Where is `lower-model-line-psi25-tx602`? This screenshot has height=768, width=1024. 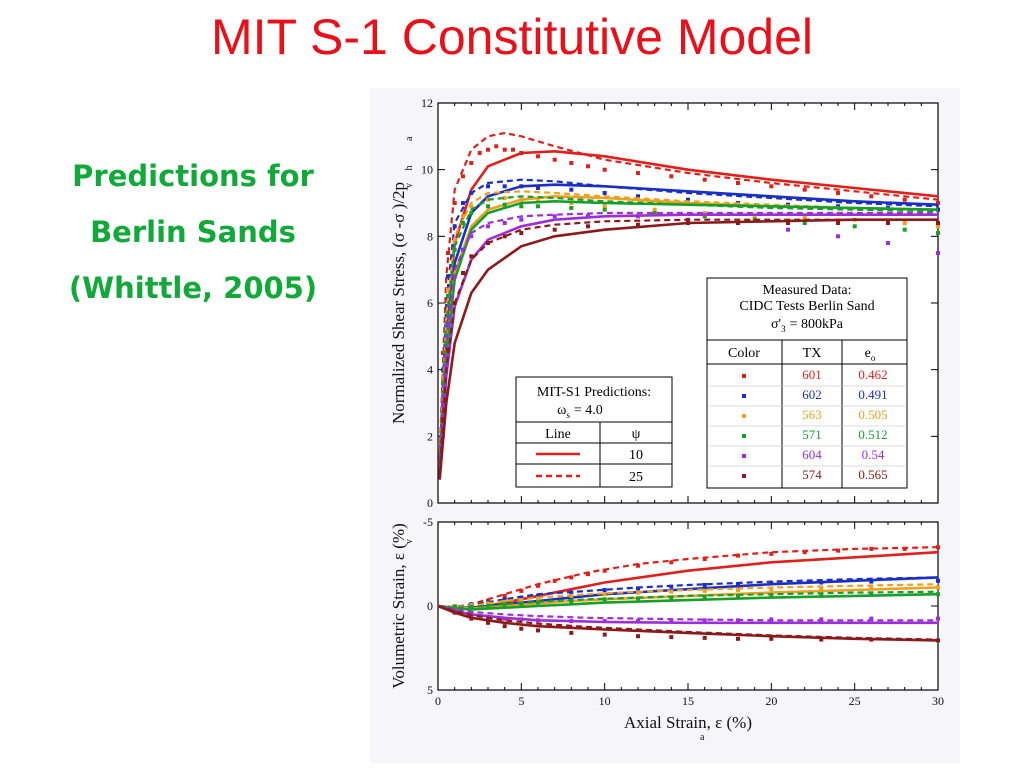
lower-model-line-psi25-tx602 is located at coordinates (688, 592).